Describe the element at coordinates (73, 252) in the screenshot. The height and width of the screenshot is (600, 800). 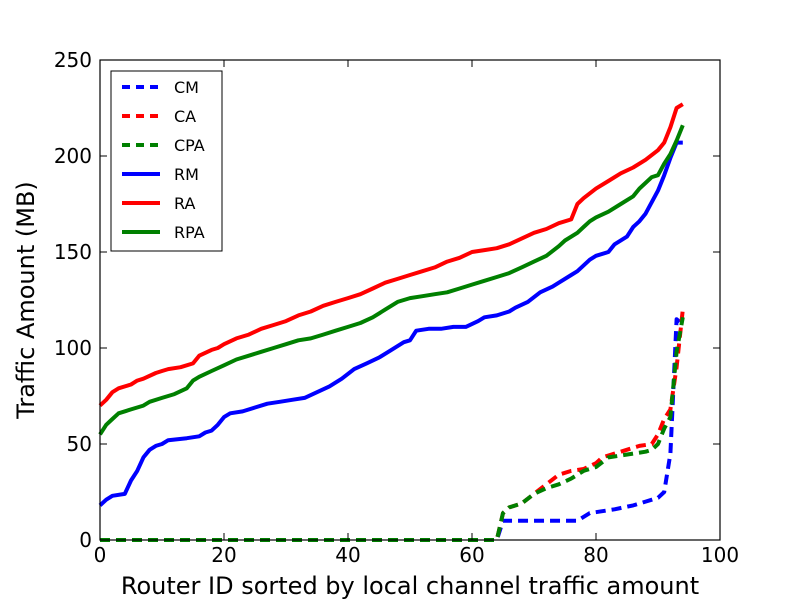
I see `y-tick-label: 150` at that location.